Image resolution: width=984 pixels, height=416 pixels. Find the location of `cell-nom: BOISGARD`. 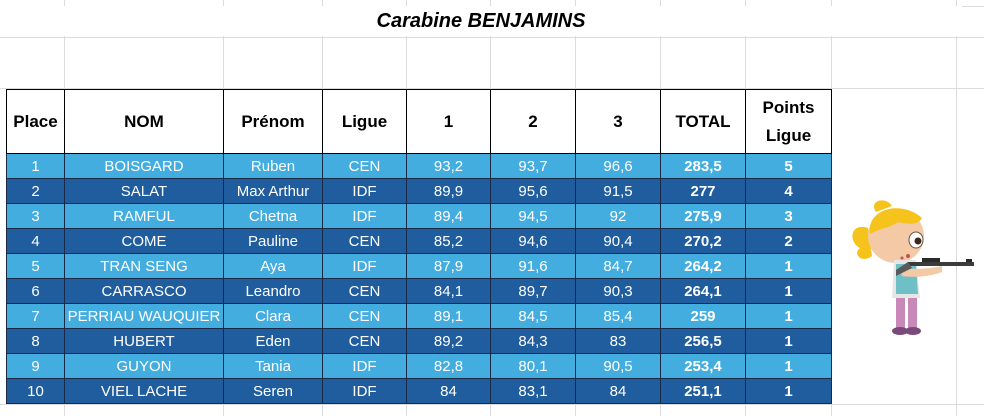

cell-nom: BOISGARD is located at coordinates (144, 166).